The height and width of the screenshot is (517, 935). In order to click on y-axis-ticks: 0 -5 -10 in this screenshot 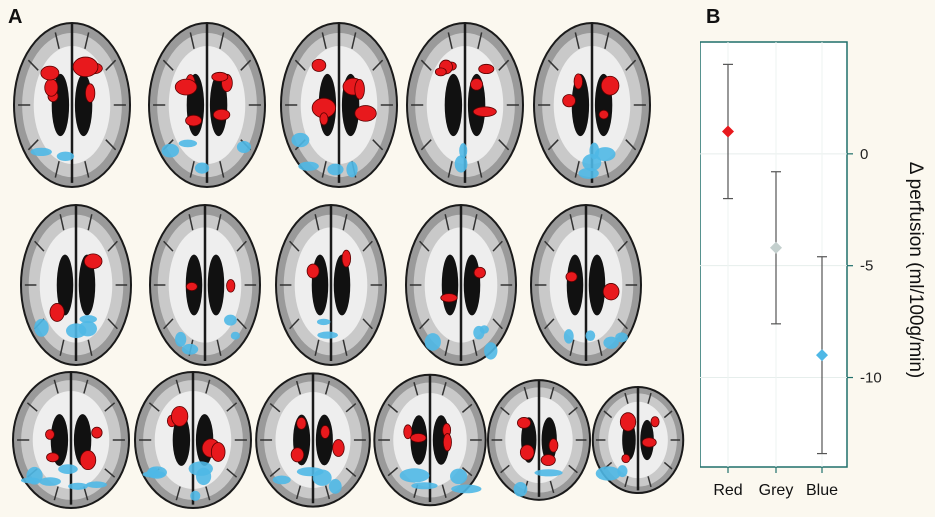, I will do `click(864, 266)`.